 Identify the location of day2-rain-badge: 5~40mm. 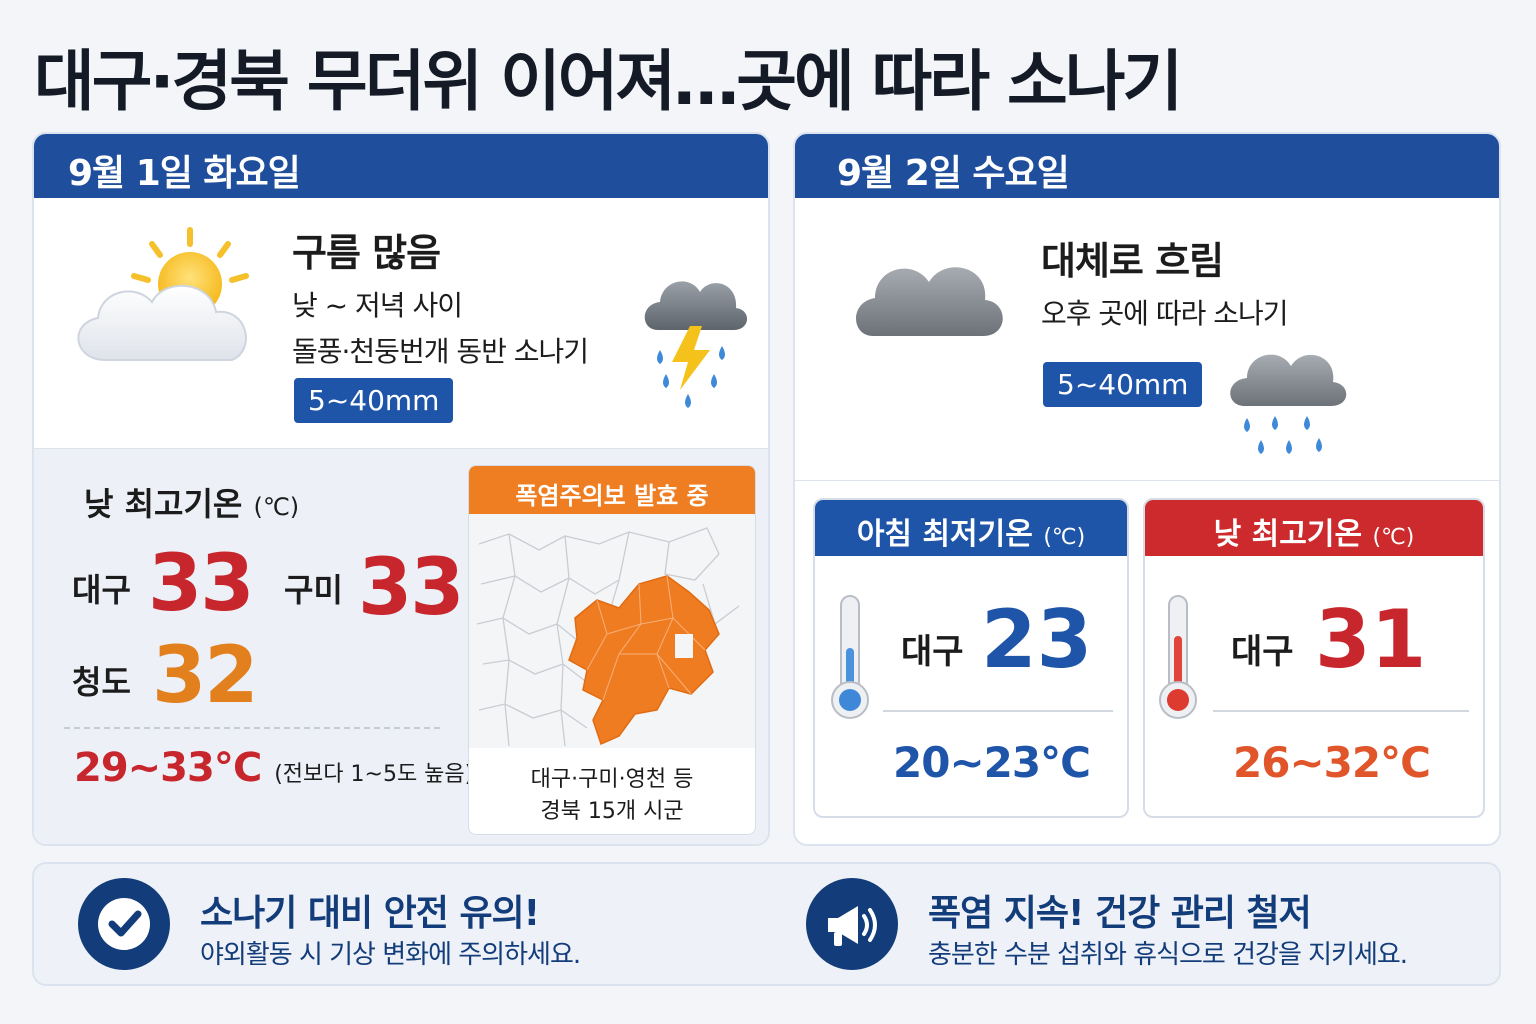
(1123, 384).